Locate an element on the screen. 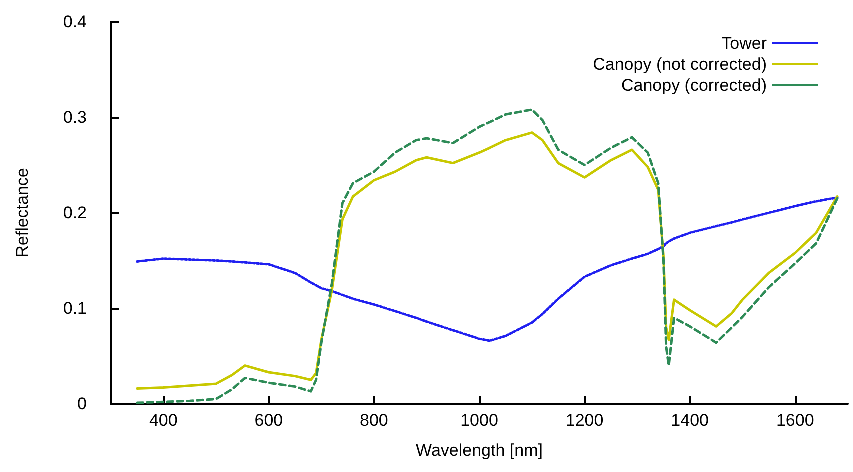 The width and height of the screenshot is (853, 472). legend-label: Tower is located at coordinates (745, 43).